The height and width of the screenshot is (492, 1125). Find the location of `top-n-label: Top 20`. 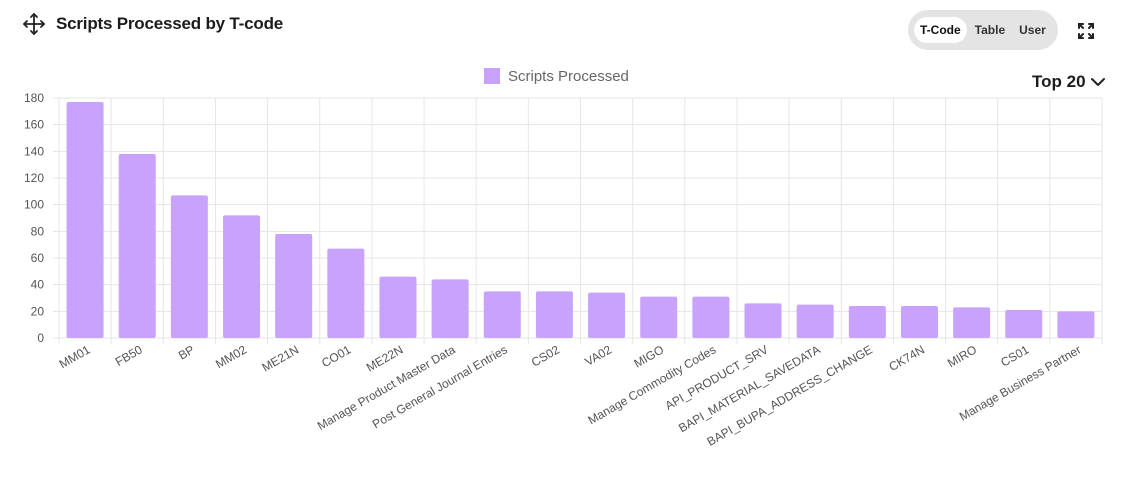

top-n-label: Top 20 is located at coordinates (1059, 81).